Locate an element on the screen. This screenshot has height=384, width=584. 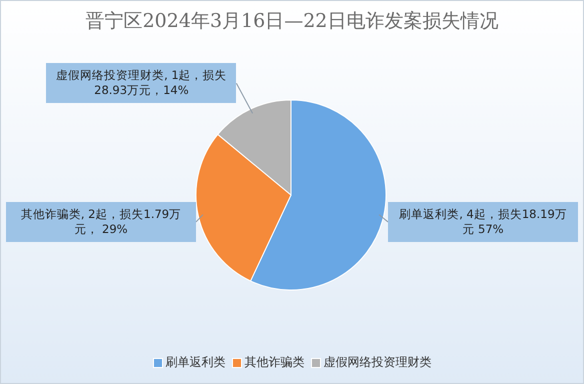
legend-label: 其他诈骗类 is located at coordinates (274, 362).